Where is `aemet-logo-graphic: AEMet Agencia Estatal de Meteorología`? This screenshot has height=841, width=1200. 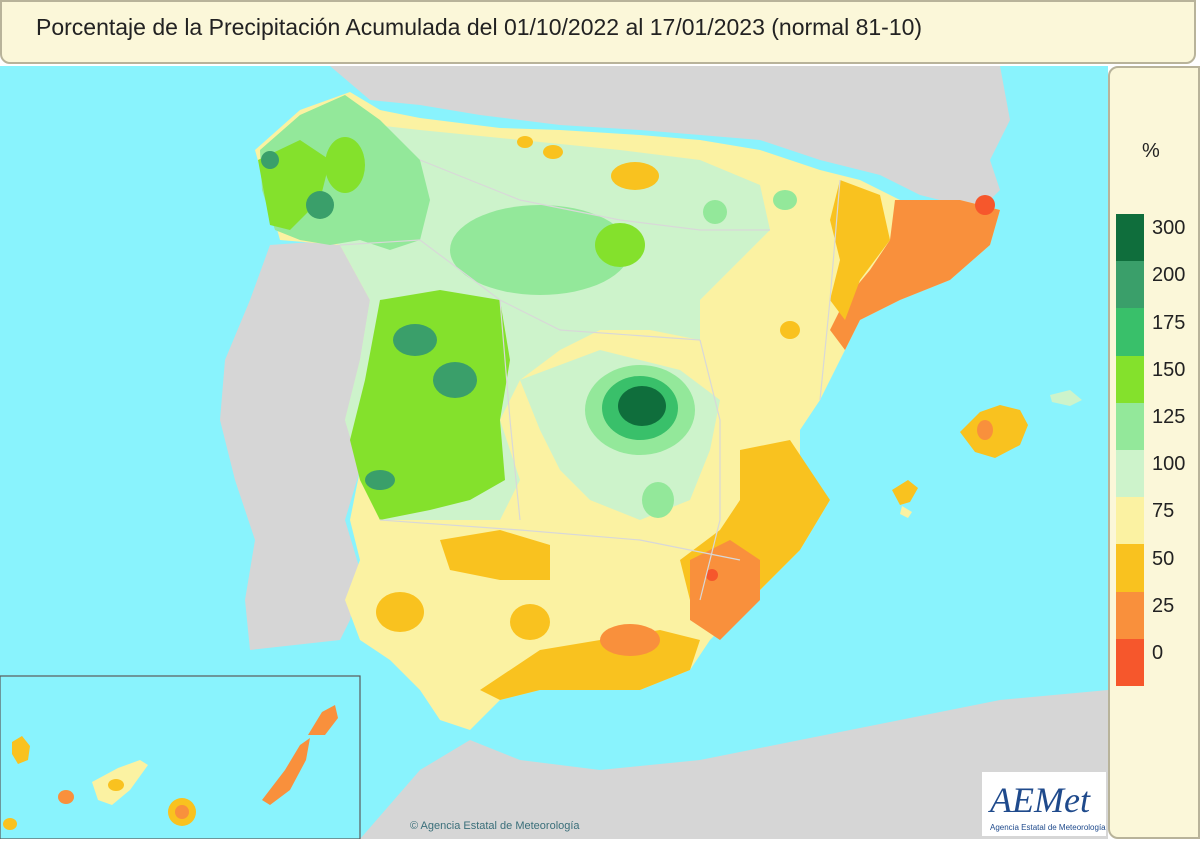
aemet-logo-graphic: AEMet Agencia Estatal de Meteorología is located at coordinates (1047, 806).